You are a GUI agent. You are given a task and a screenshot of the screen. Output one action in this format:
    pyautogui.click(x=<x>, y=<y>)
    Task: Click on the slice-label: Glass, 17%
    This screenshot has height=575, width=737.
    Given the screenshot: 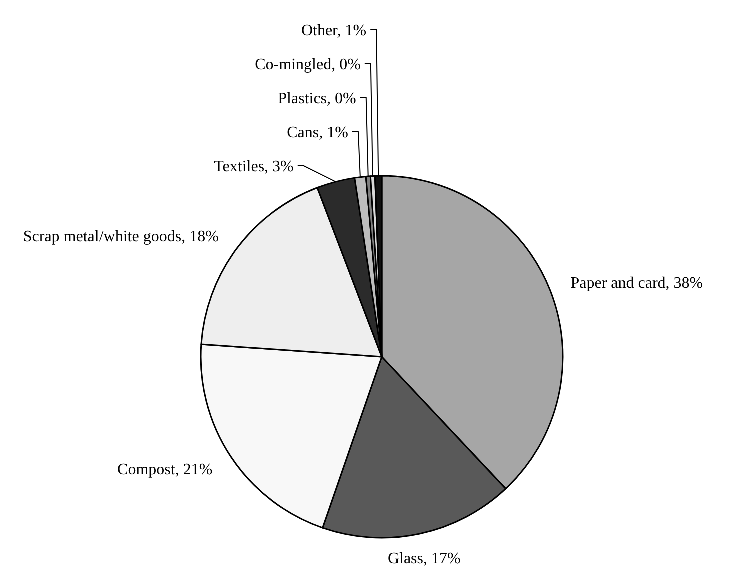 What is the action you would take?
    pyautogui.click(x=424, y=559)
    